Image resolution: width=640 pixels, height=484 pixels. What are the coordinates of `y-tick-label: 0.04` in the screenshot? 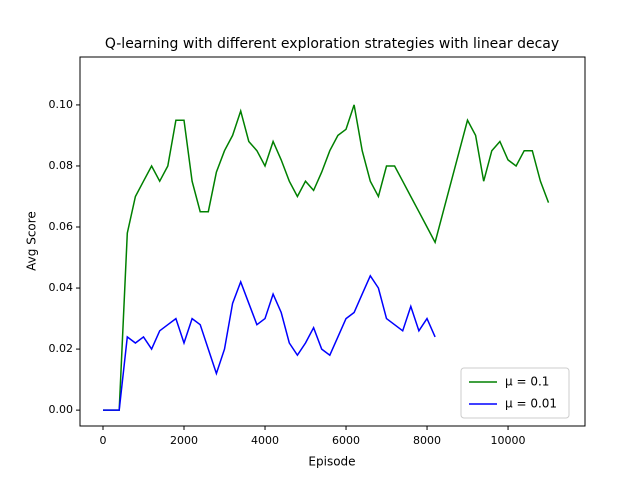 It's located at (61, 287).